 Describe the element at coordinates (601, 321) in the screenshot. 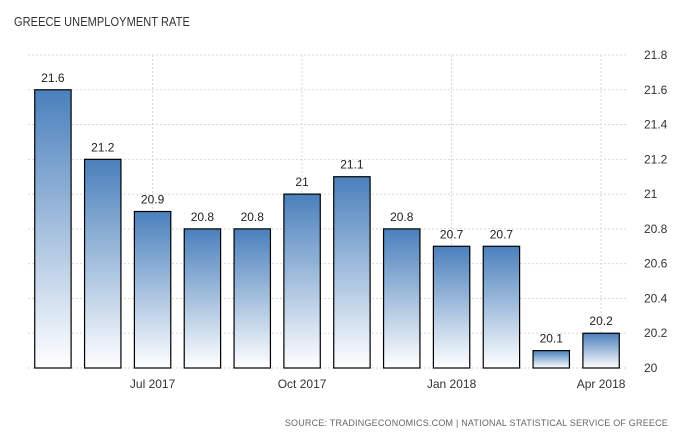

I see `data-label: 20.2` at that location.